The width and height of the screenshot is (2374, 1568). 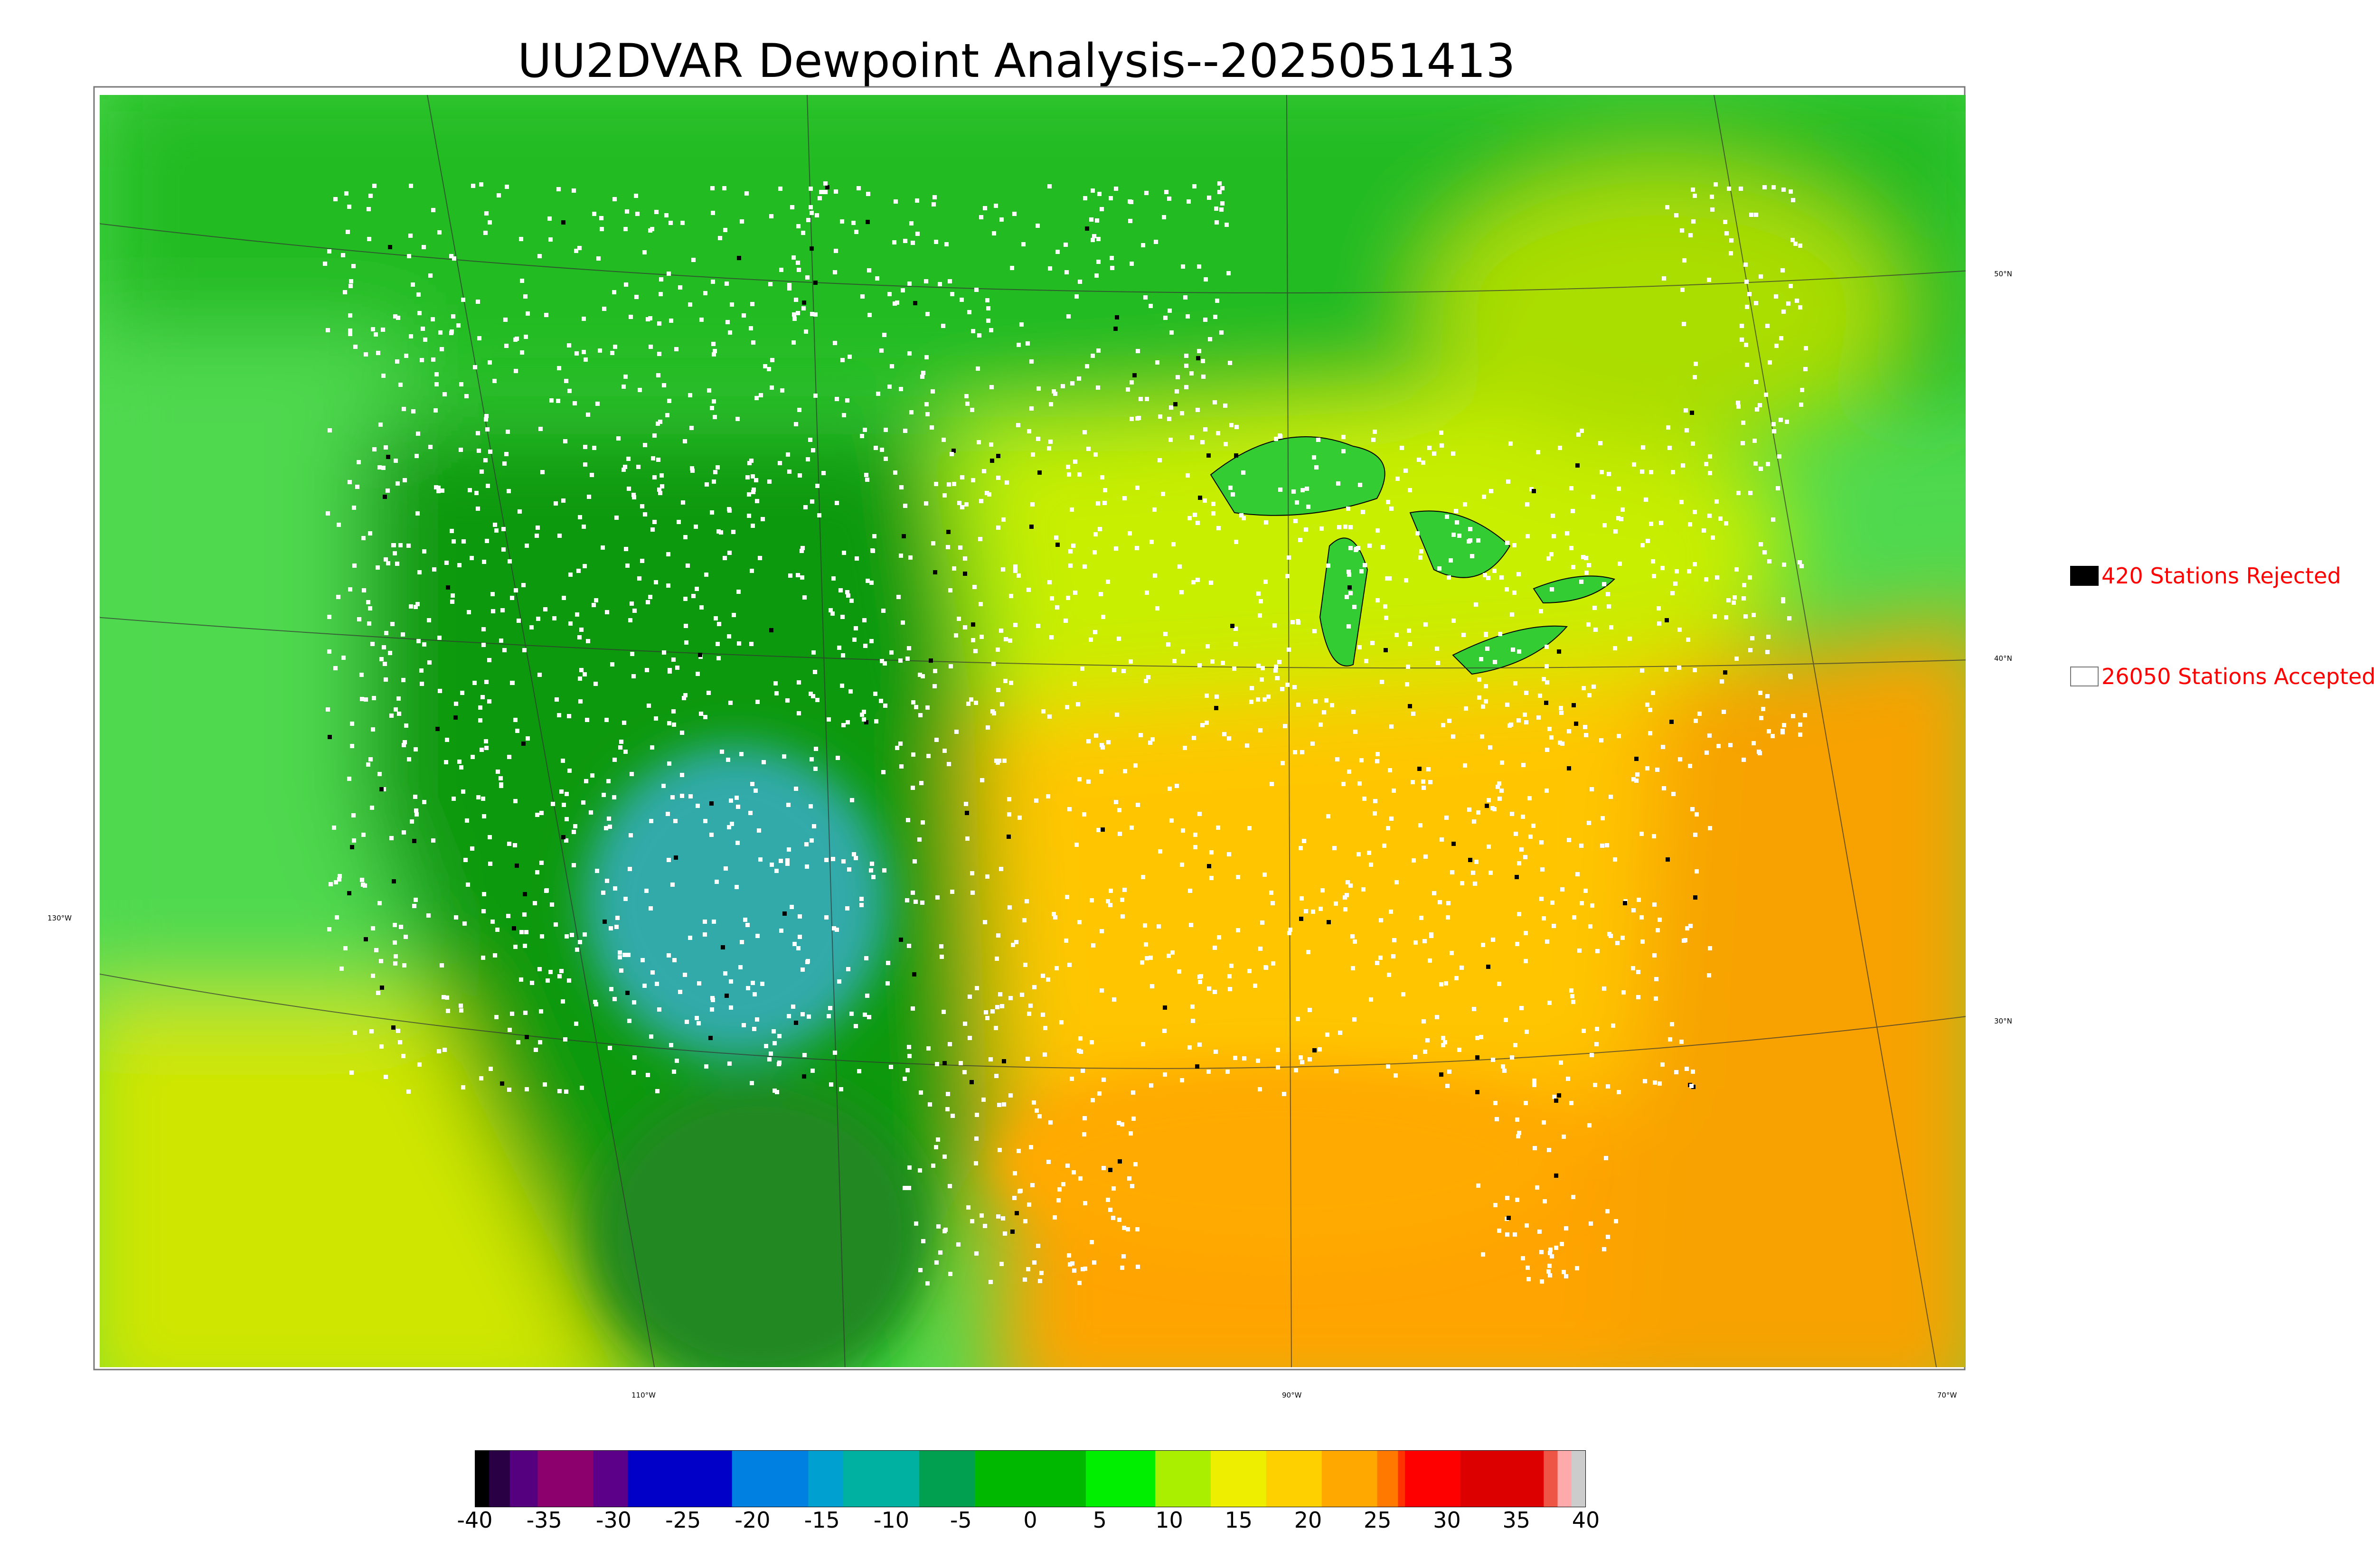 I want to click on colorbar-tick-label: -5, so click(x=961, y=1520).